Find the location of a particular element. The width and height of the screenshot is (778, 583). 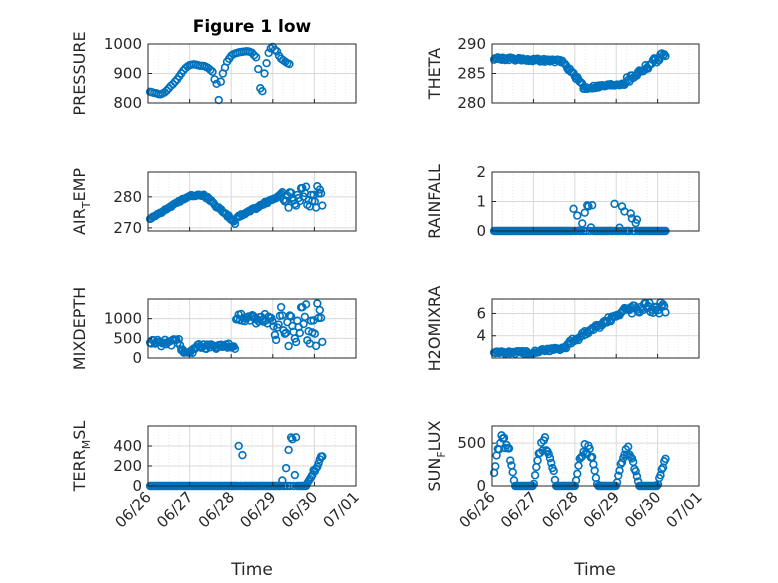

subplot-rainfall: 0 1 2 RAINFALL is located at coordinates (562, 201).